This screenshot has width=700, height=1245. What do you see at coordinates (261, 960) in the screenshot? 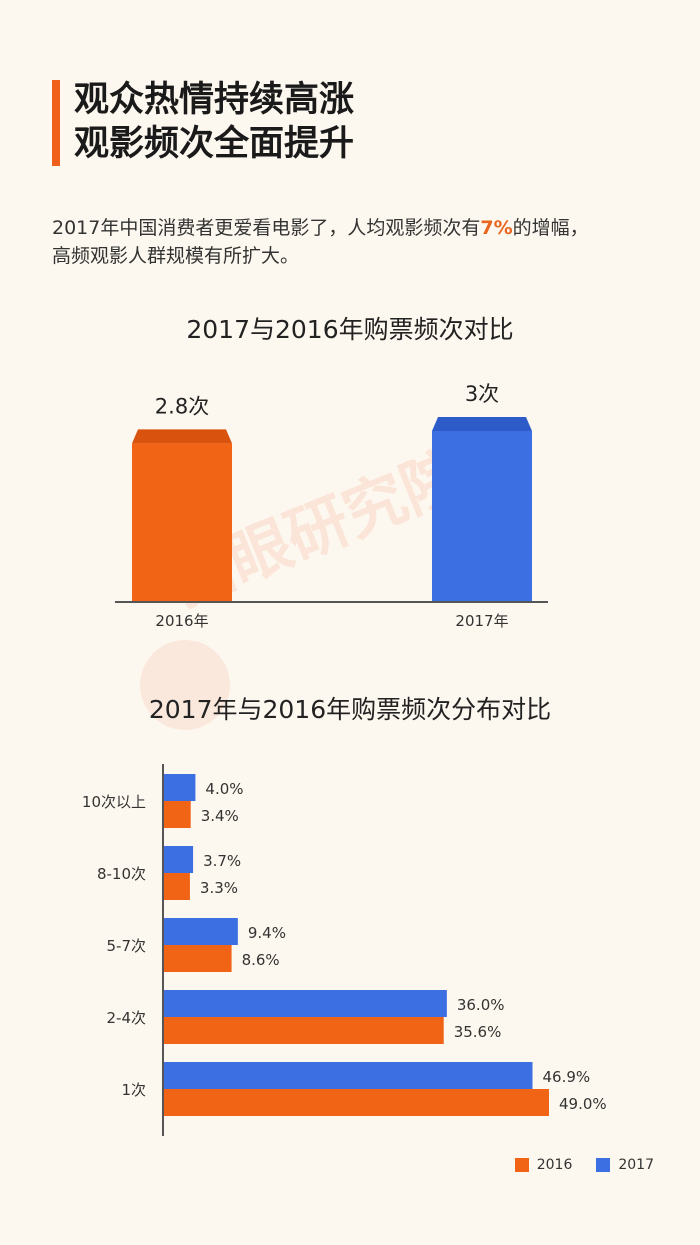
I see `value-label-2016-5-7: 8.6%` at bounding box center [261, 960].